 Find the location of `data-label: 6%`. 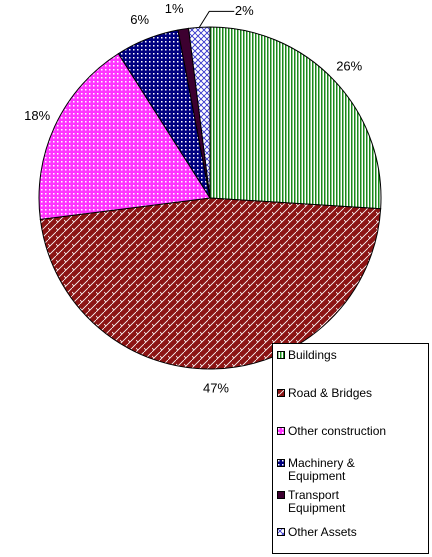

data-label: 6% is located at coordinates (139, 19).